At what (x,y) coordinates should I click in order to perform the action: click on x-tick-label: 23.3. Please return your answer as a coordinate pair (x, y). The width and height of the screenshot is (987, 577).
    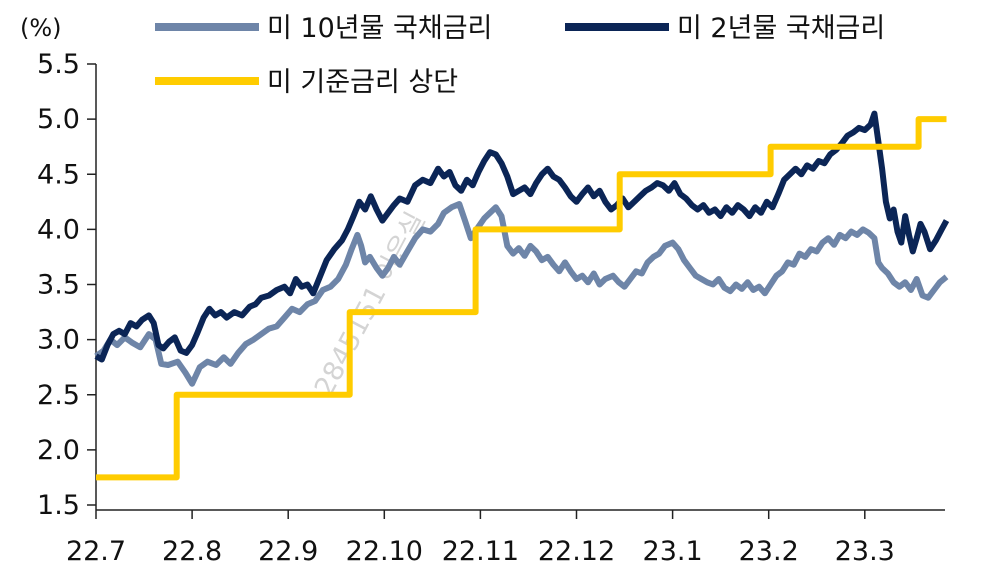
    Looking at the image, I should click on (865, 551).